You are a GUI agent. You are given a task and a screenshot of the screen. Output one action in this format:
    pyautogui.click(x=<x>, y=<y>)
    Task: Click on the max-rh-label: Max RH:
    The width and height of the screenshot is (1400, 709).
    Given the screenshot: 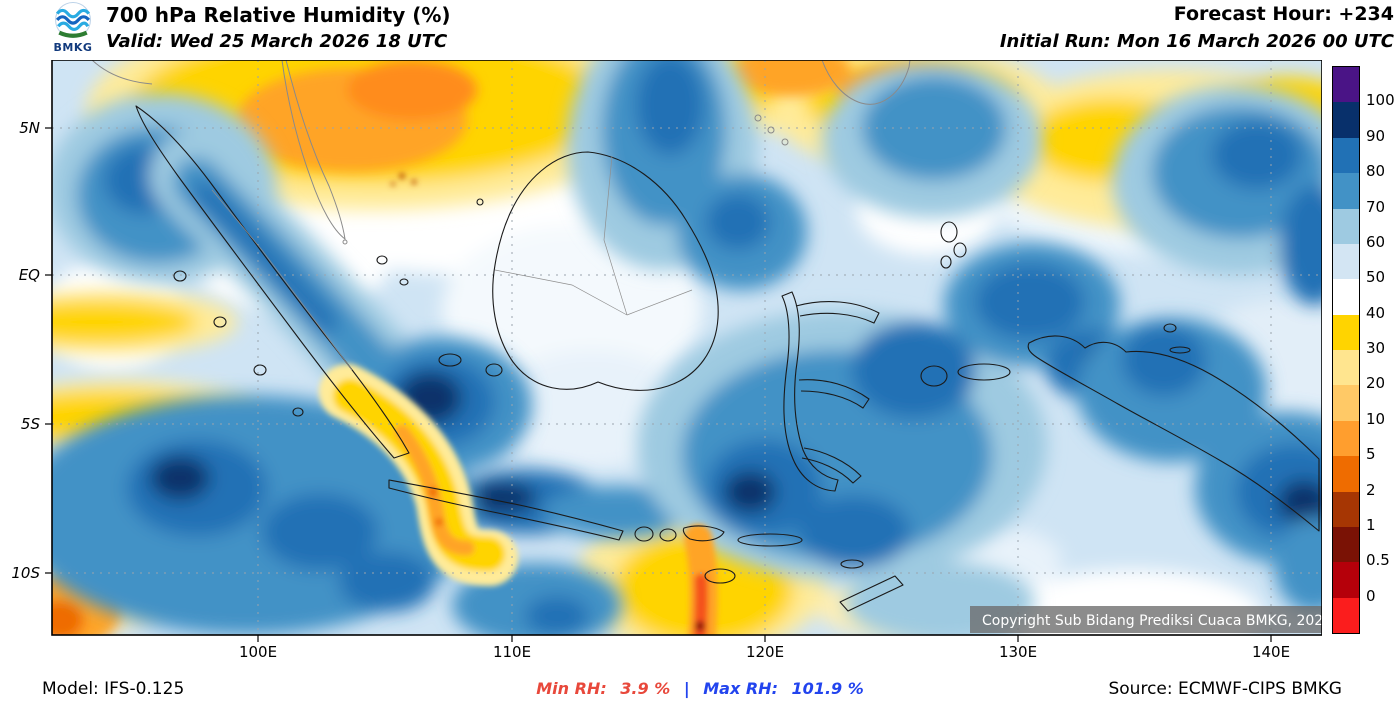 What is the action you would take?
    pyautogui.click(x=740, y=688)
    